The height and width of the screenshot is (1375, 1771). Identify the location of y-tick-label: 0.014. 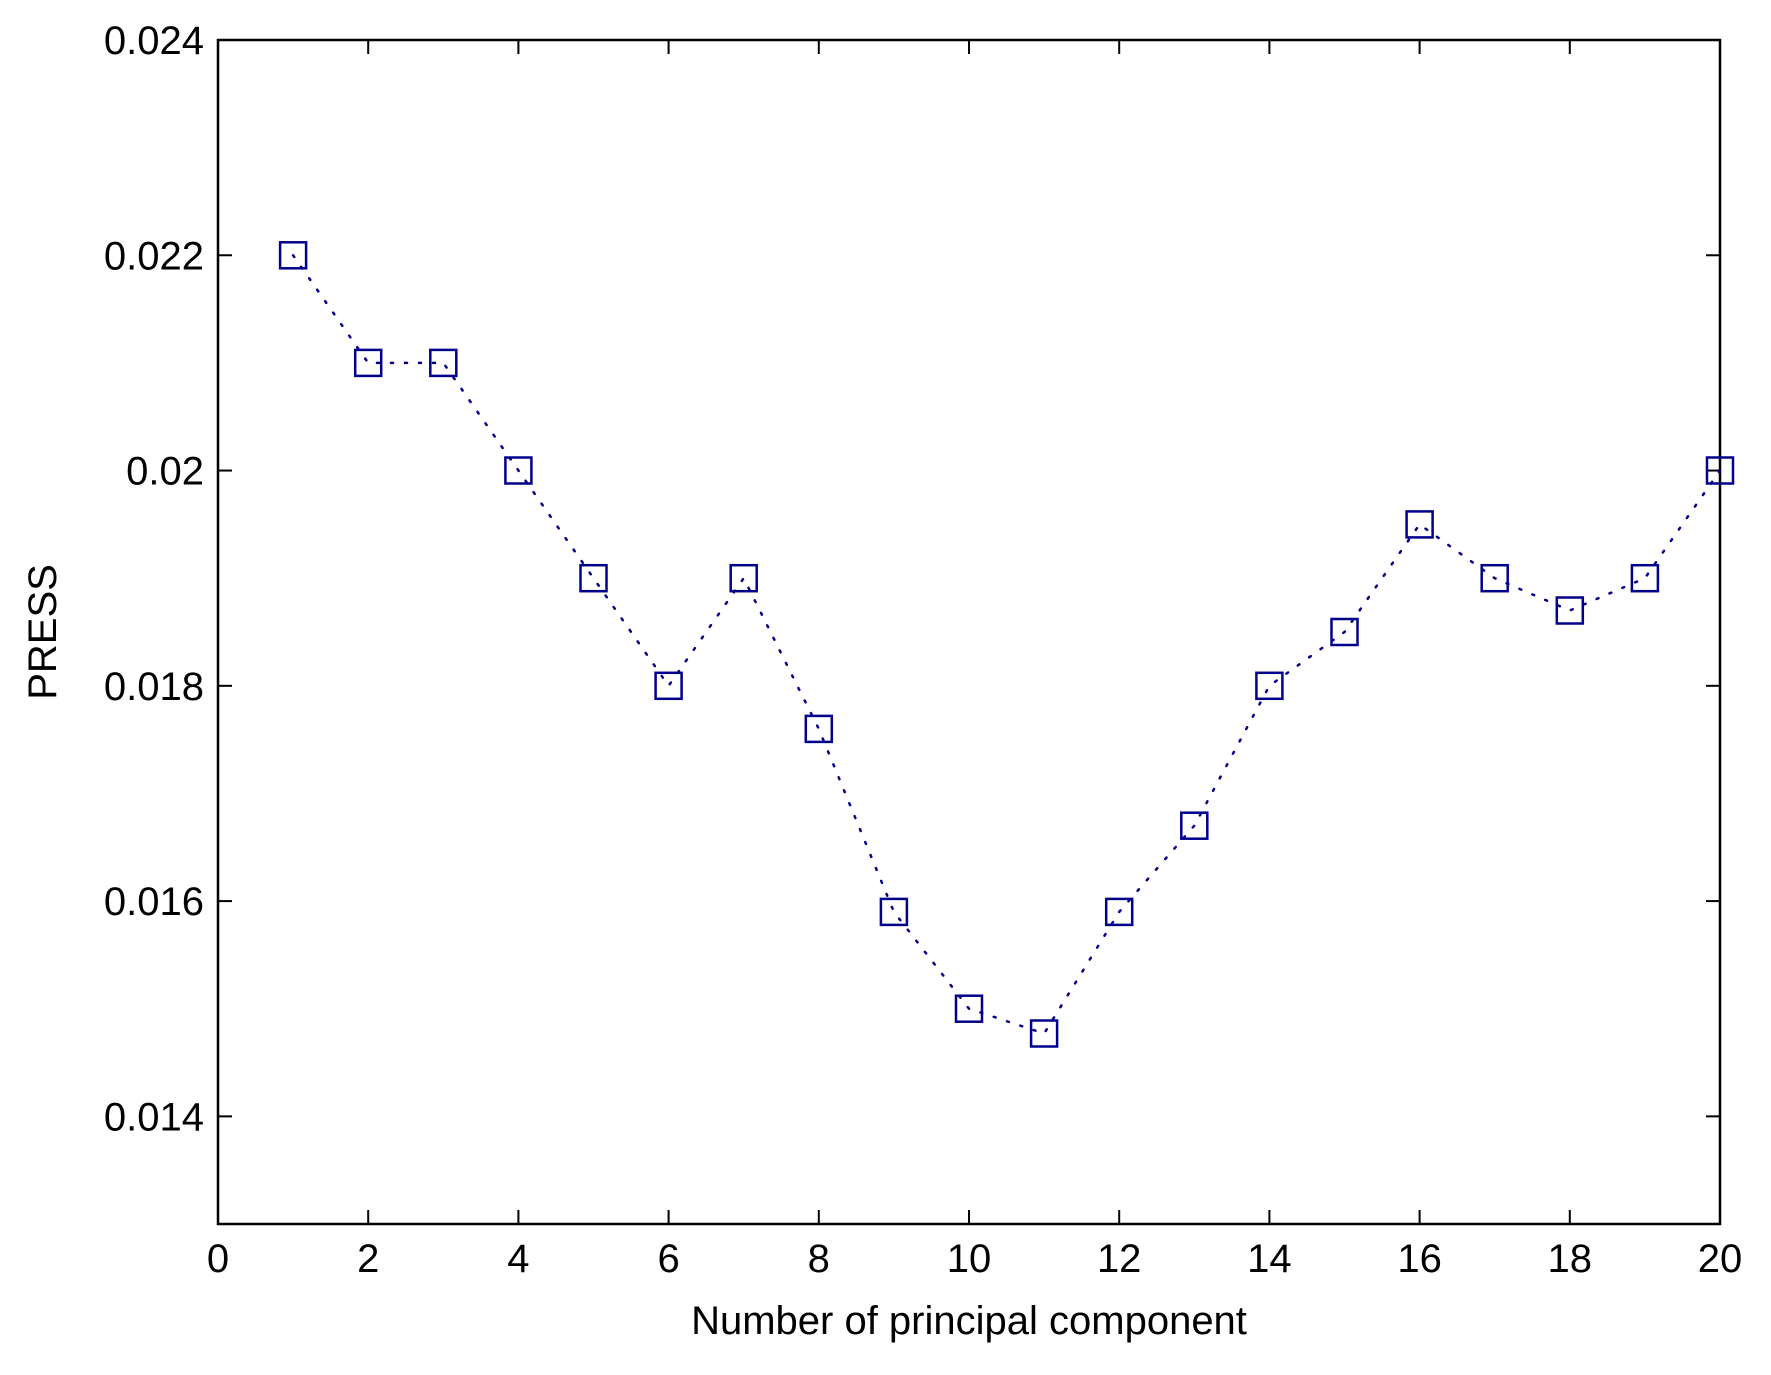
(154, 1117).